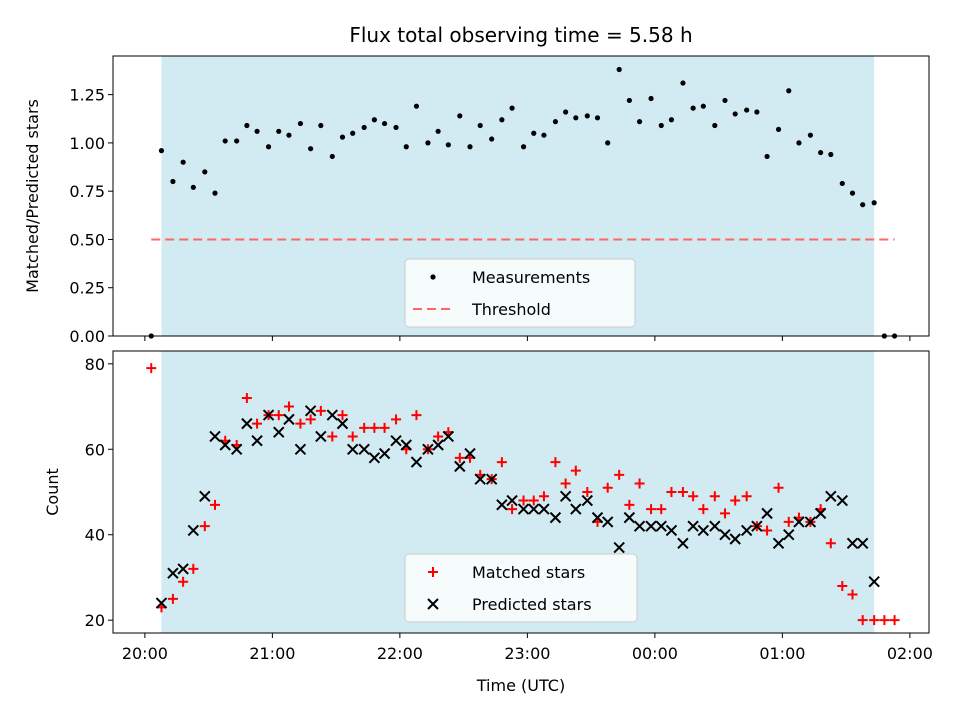 This screenshot has height=720, width=960. Describe the element at coordinates (95, 364) in the screenshot. I see `y-tick-label: 80` at that location.